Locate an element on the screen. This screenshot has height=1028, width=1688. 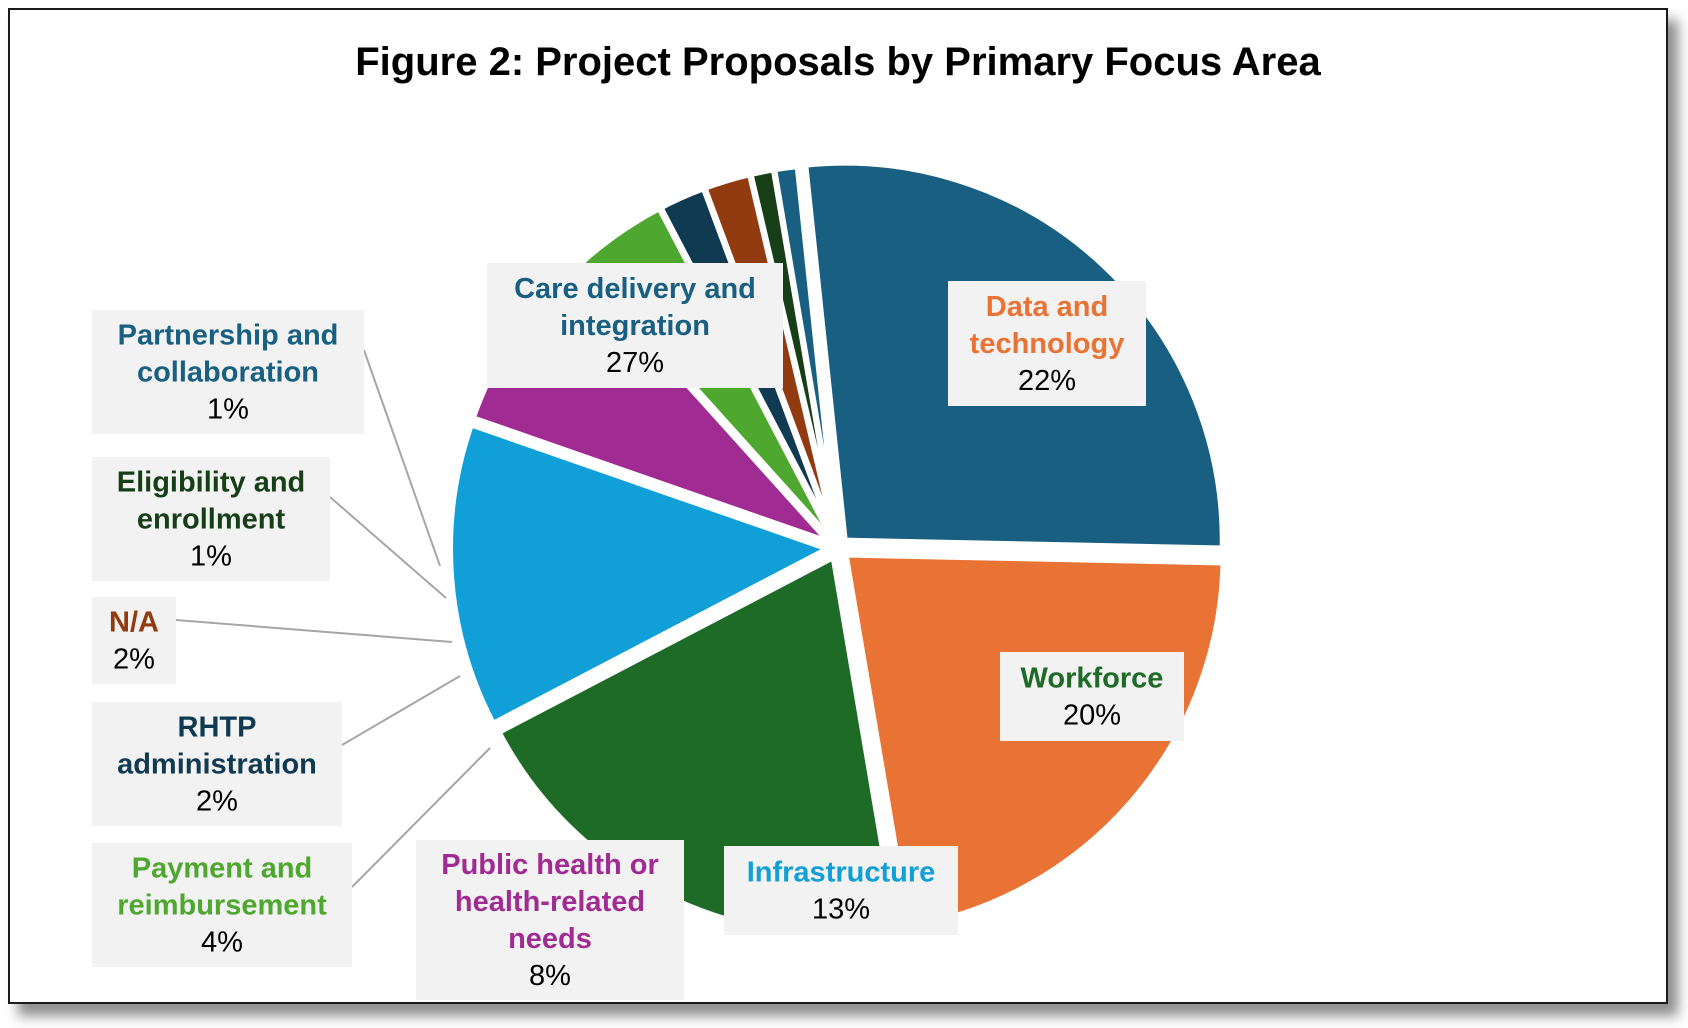
data-label-0: Care delivery and integration 27% is located at coordinates (635, 325).